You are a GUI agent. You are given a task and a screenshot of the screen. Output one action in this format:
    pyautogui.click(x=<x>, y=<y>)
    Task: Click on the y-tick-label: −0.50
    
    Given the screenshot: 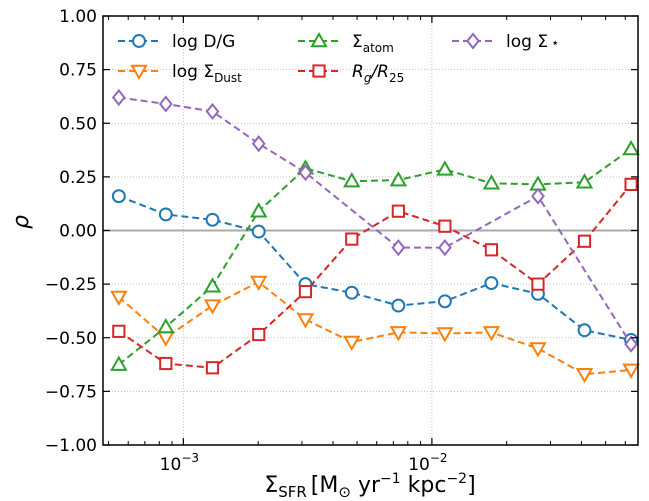 What is the action you would take?
    pyautogui.click(x=71, y=339)
    